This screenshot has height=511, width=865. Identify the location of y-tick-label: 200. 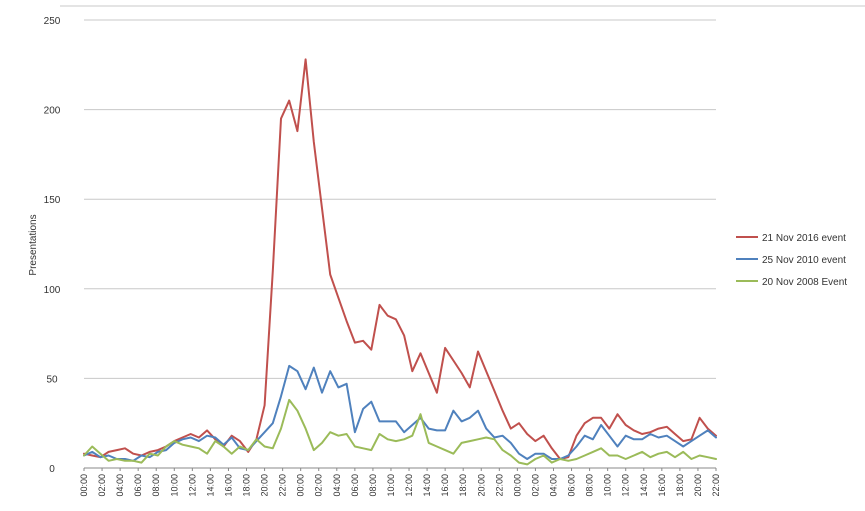
(52, 111).